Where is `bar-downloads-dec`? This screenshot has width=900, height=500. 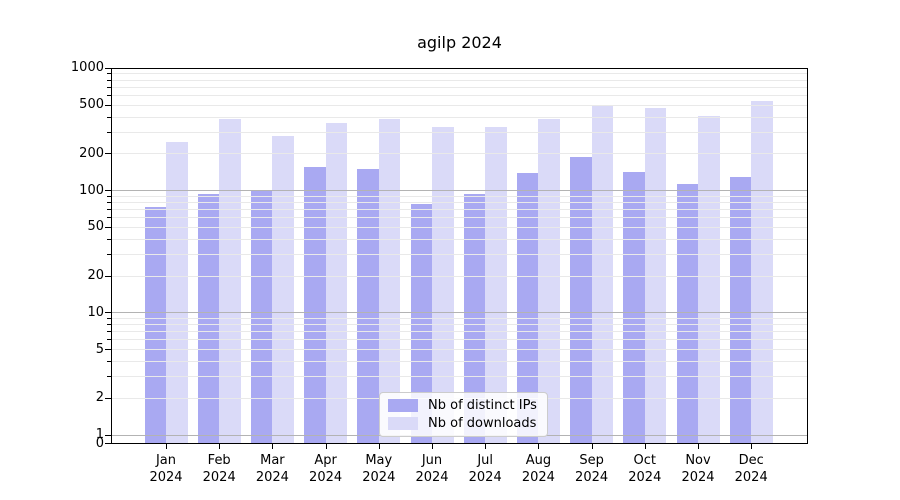 bar-downloads-dec is located at coordinates (762, 272).